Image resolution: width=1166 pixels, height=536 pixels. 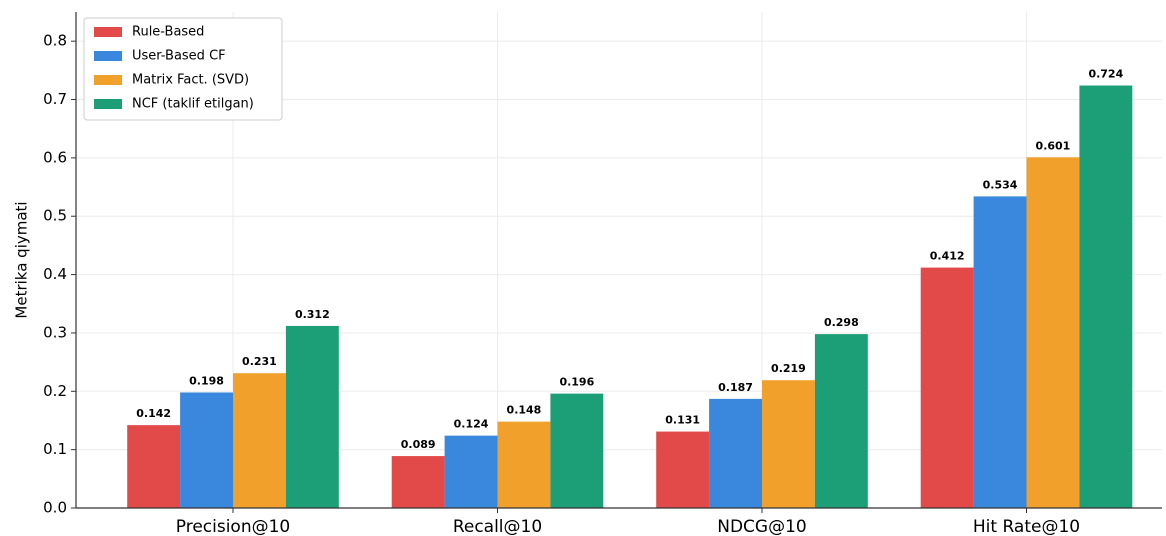 What do you see at coordinates (1053, 145) in the screenshot?
I see `value-label: 0.601` at bounding box center [1053, 145].